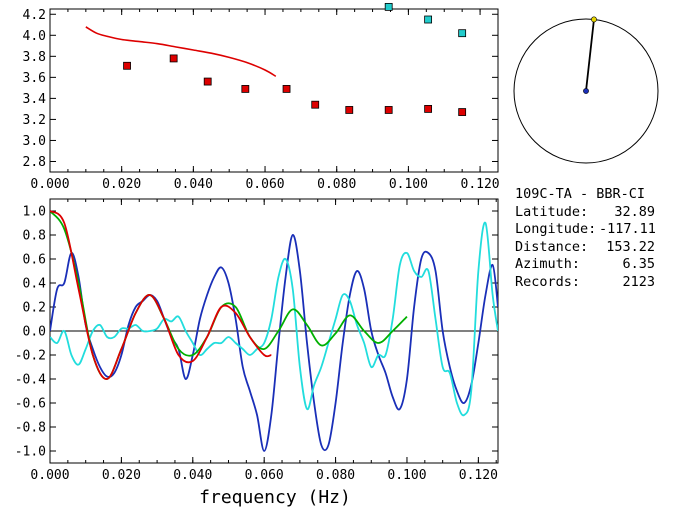 This screenshot has height=519, width=688. Describe the element at coordinates (552, 246) in the screenshot. I see `distance-label: Distance:` at that location.